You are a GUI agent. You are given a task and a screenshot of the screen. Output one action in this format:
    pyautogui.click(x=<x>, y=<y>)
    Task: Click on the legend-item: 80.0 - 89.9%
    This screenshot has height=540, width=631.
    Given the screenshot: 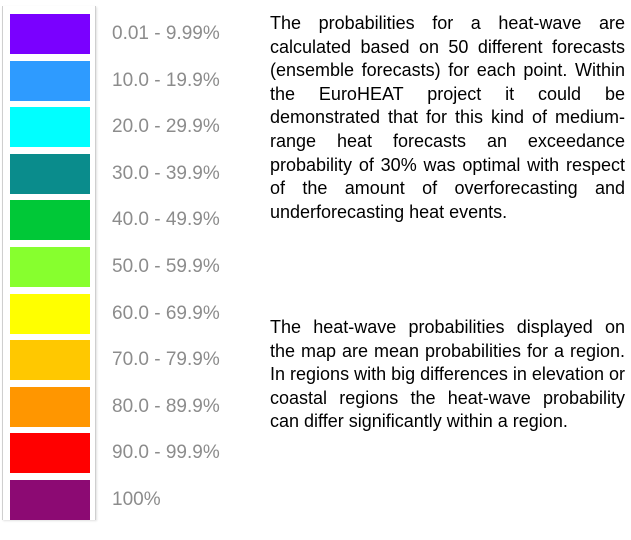 What is the action you would take?
    pyautogui.click(x=131, y=406)
    